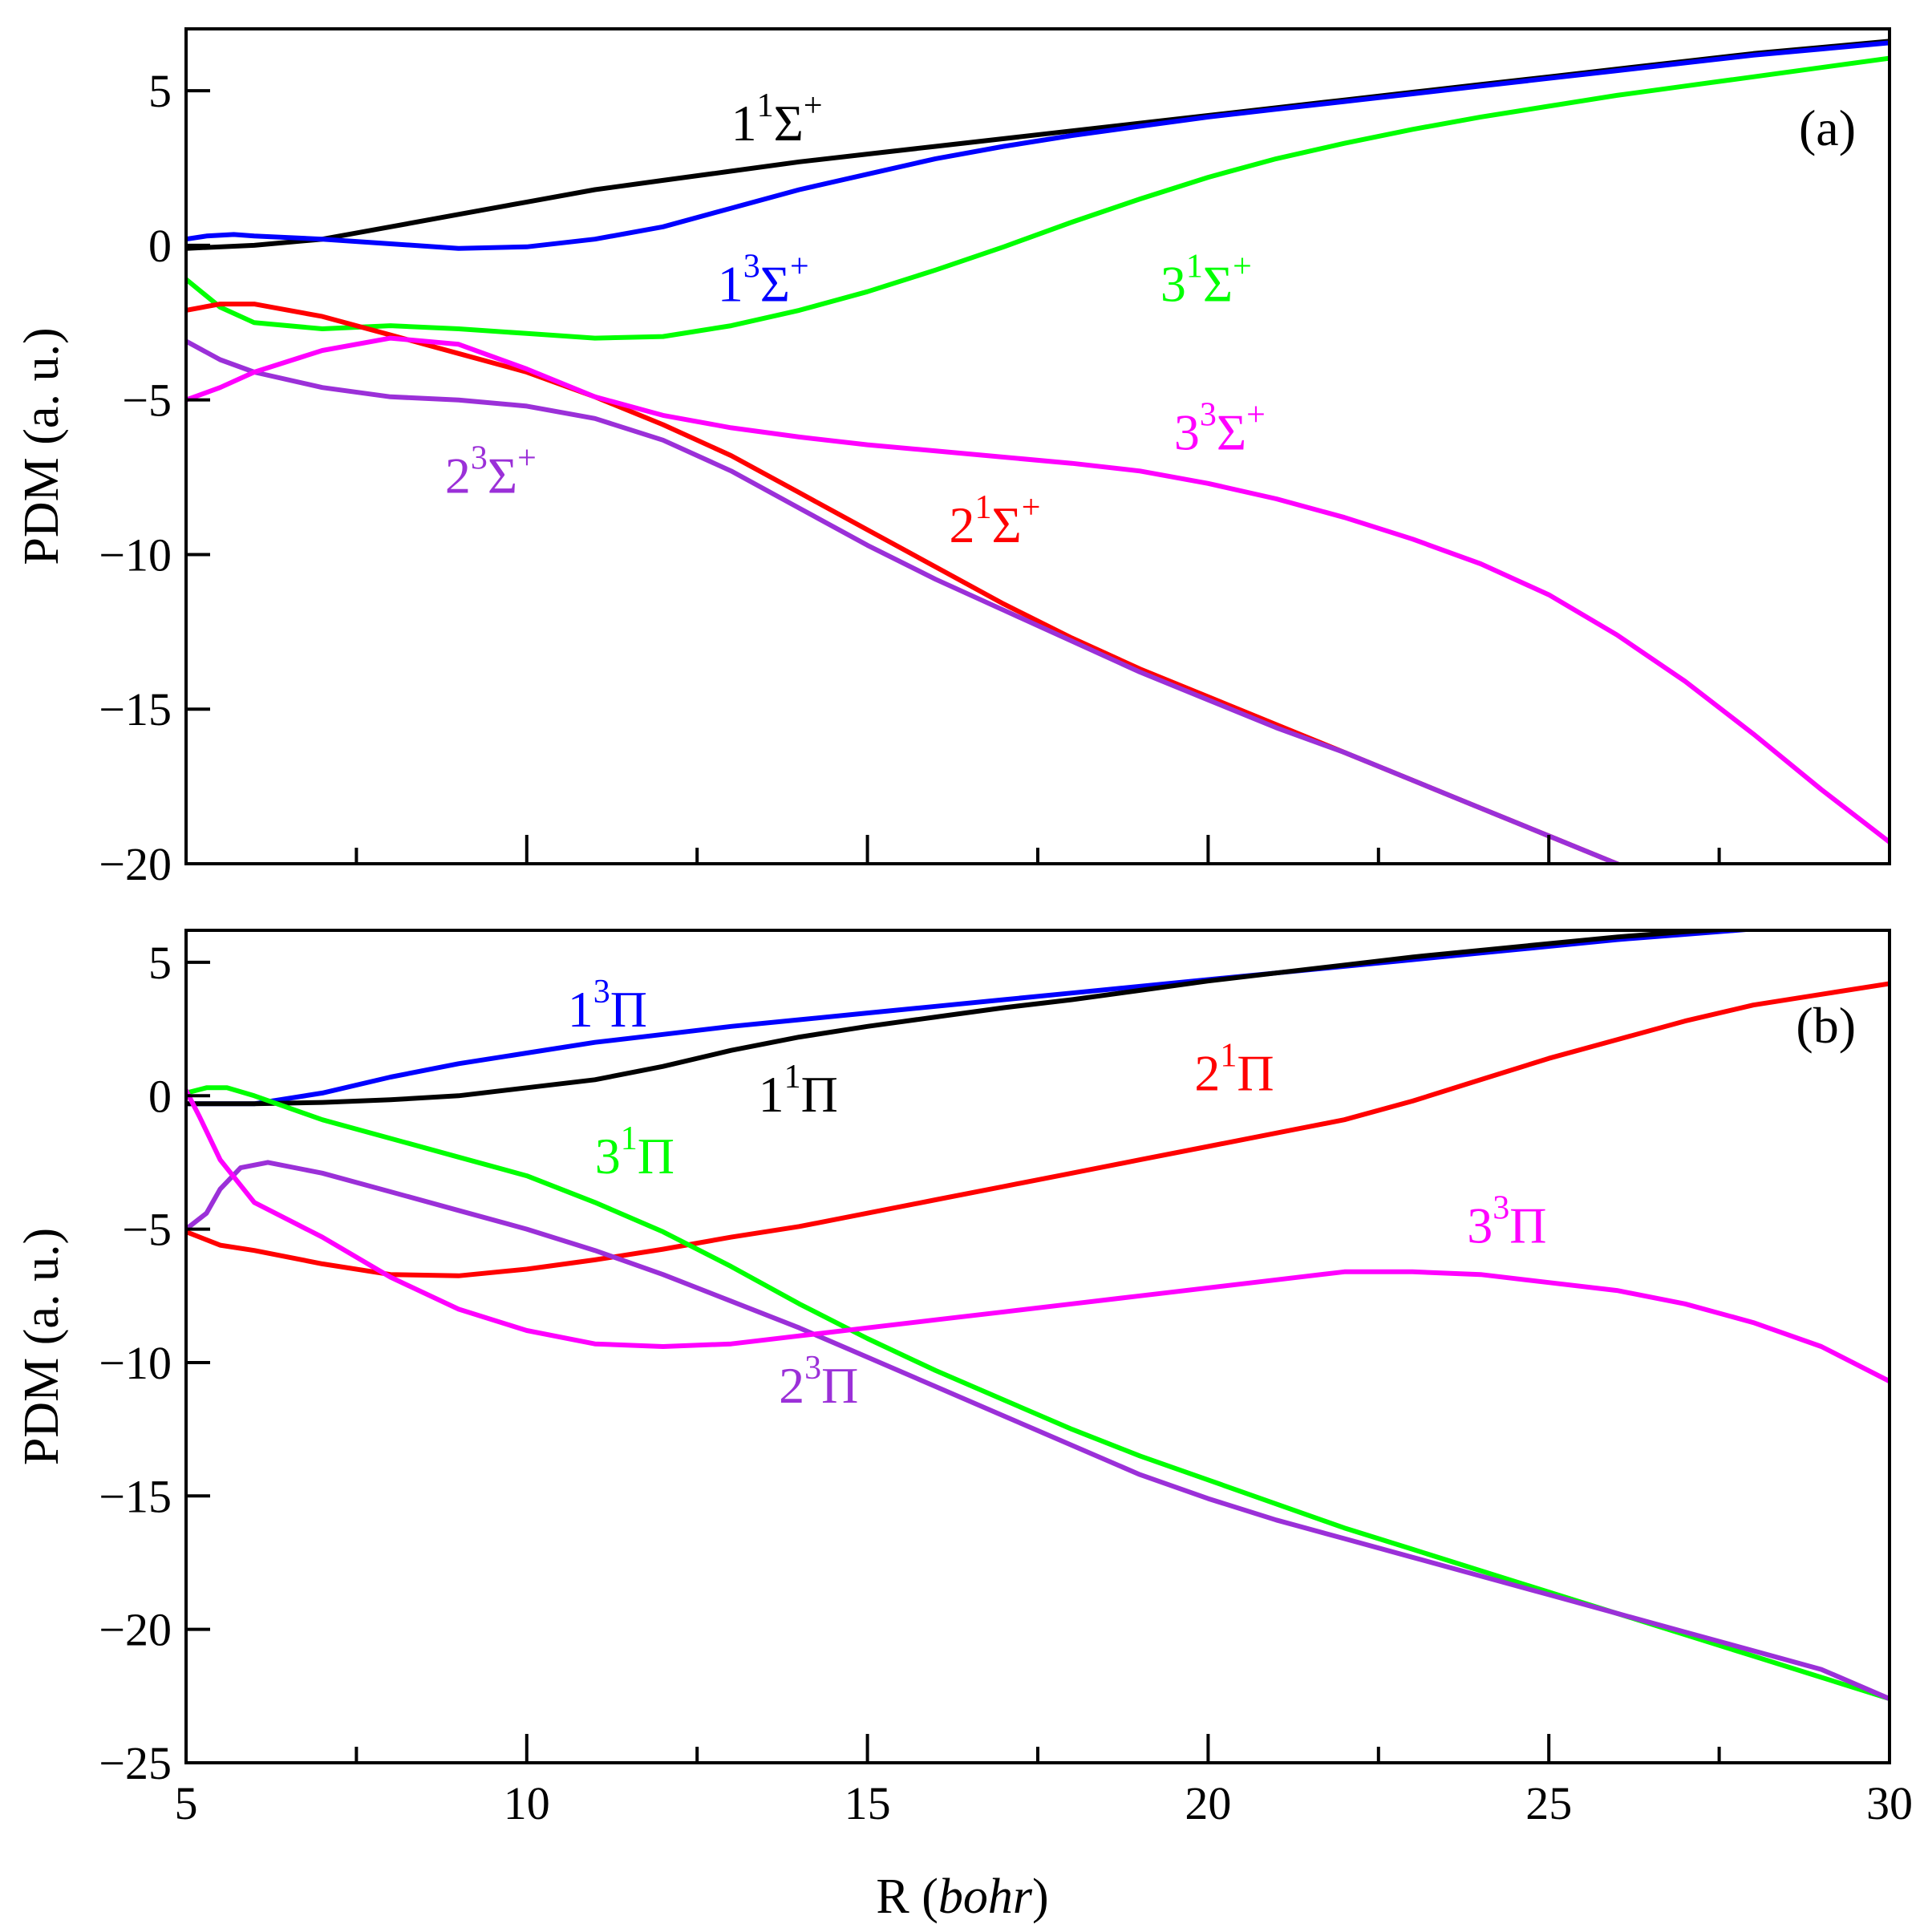 Image resolution: width=1924 pixels, height=1932 pixels. I want to click on curve-label-2_3Sigma+: 23Σ+, so click(491, 472).